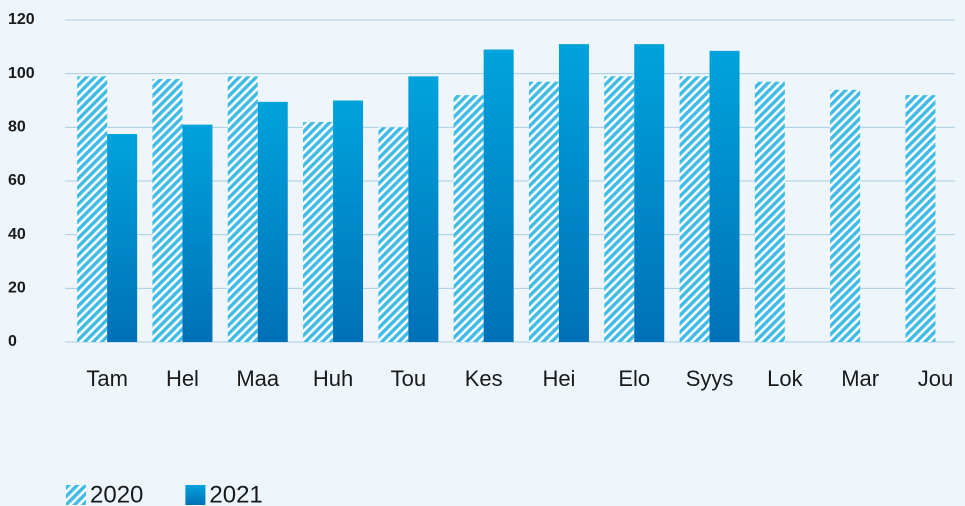 Image resolution: width=965 pixels, height=506 pixels. What do you see at coordinates (17, 234) in the screenshot?
I see `y-tick-label: 40` at bounding box center [17, 234].